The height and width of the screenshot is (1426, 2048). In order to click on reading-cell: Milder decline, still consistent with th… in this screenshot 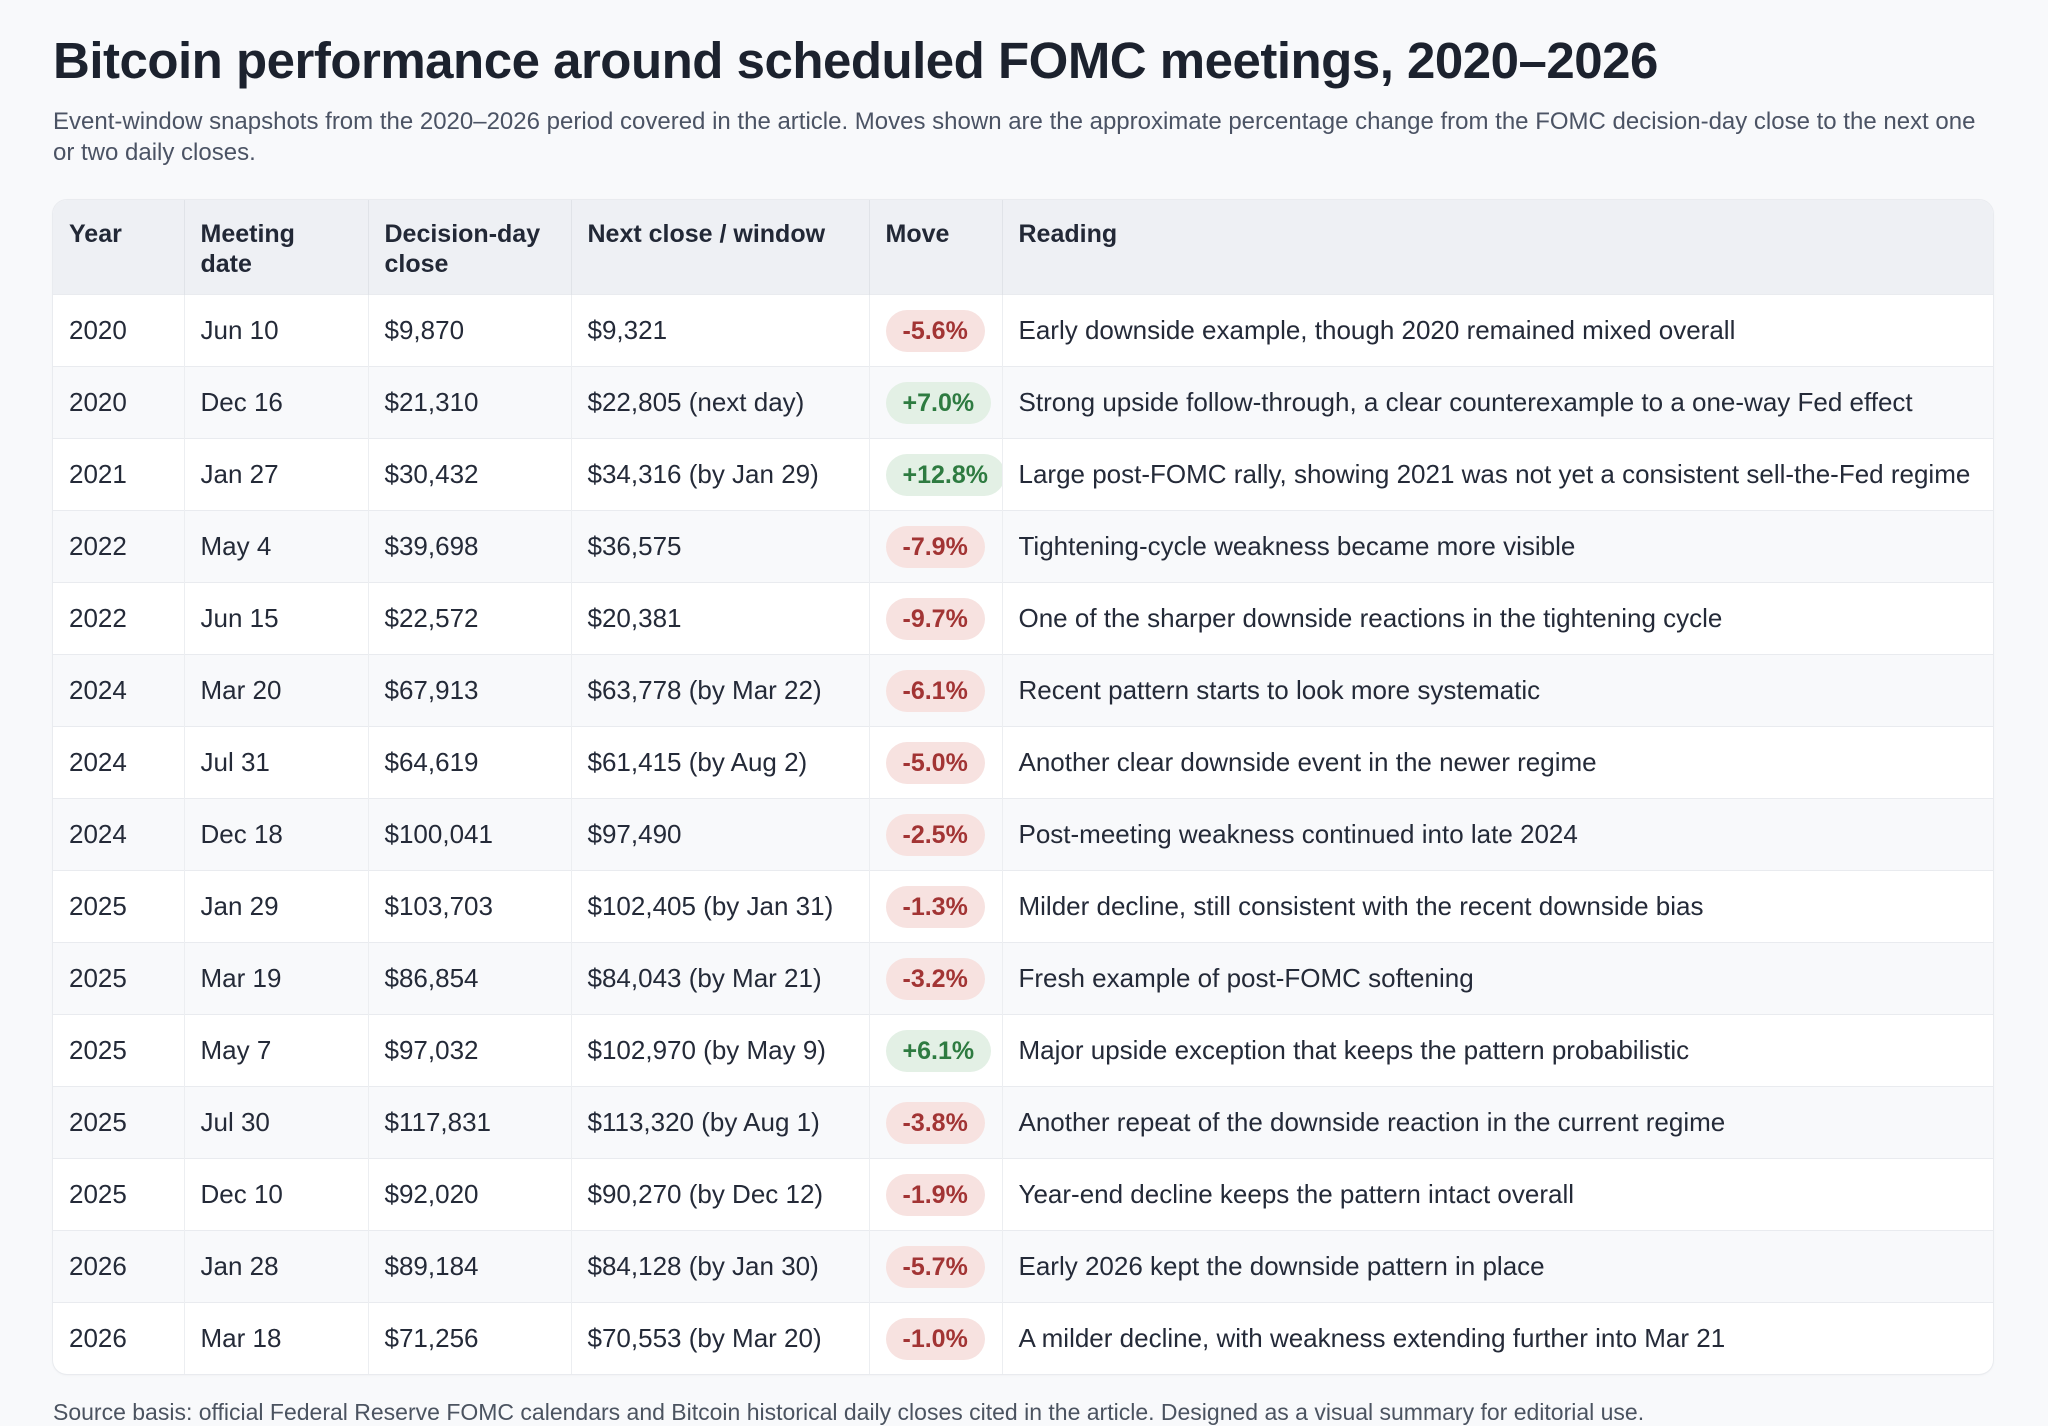, I will do `click(1497, 906)`.